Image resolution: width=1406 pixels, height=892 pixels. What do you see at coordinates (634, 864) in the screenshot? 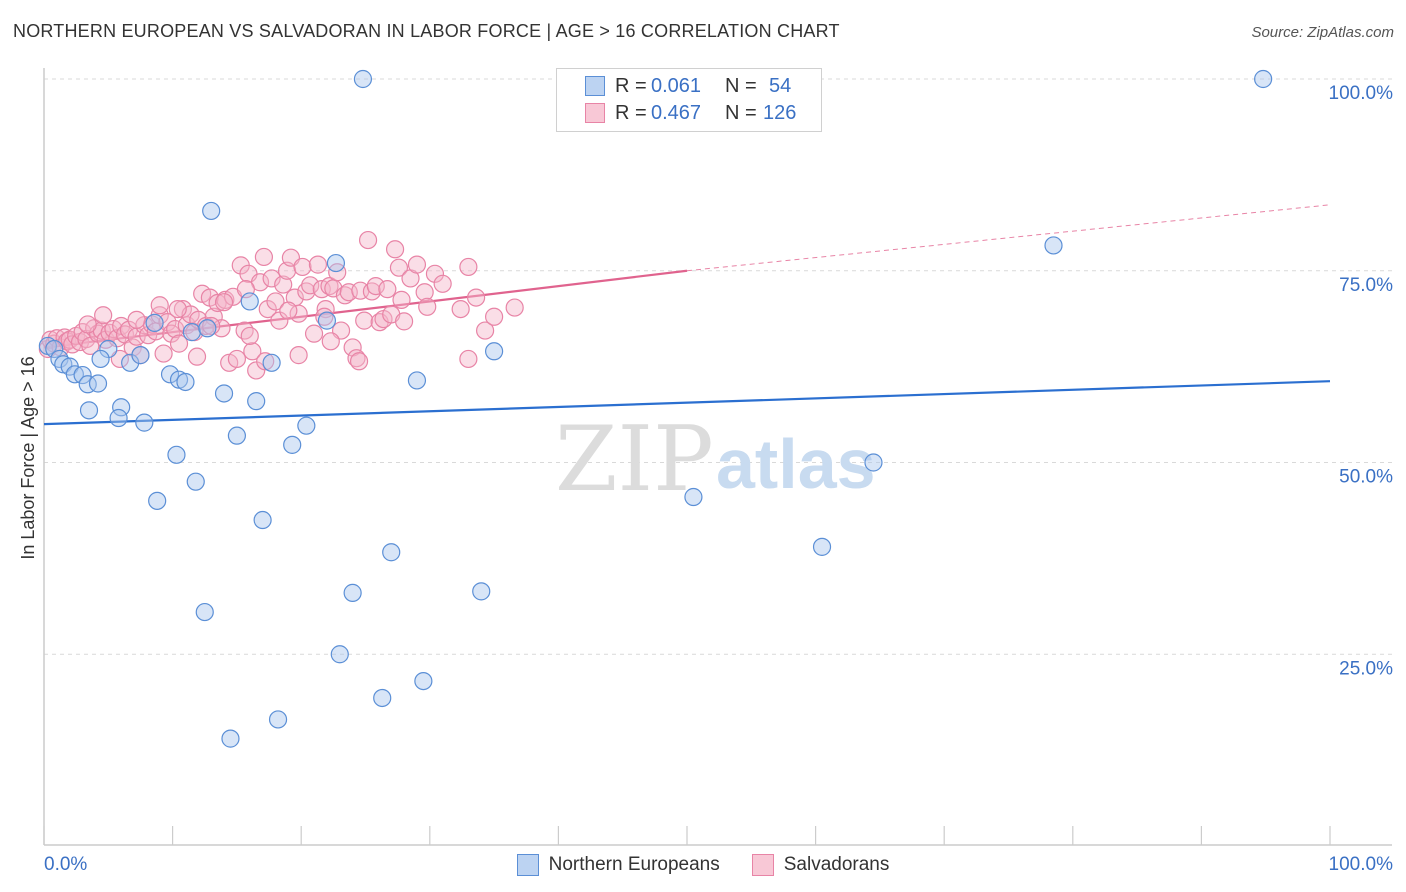
I see `legend-label: Northern Europeans` at bounding box center [634, 864].